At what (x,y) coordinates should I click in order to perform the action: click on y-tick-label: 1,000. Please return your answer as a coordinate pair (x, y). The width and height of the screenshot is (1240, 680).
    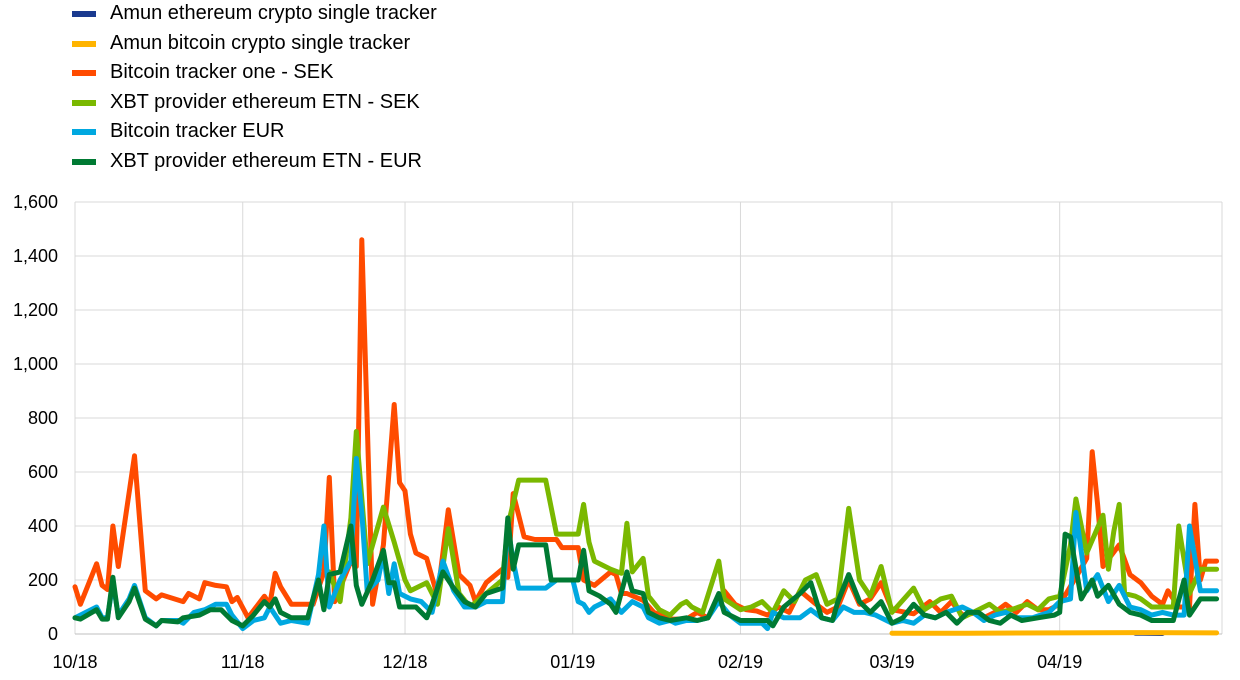
    Looking at the image, I should click on (35, 364).